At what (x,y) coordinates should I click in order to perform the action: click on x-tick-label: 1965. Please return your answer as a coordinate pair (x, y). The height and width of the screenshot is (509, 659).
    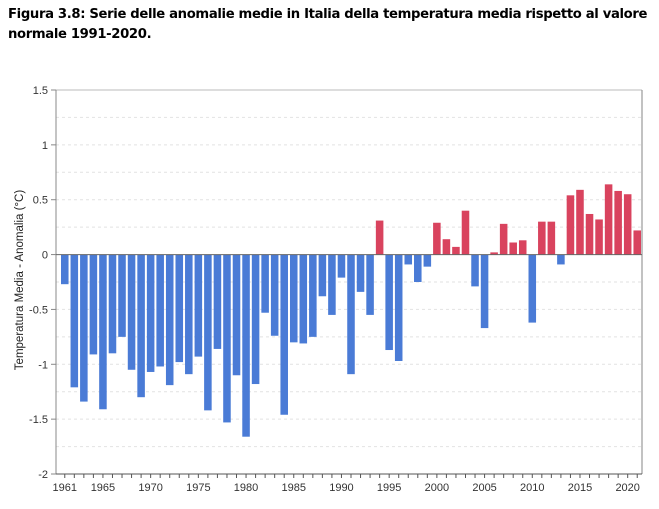
    Looking at the image, I should click on (103, 488).